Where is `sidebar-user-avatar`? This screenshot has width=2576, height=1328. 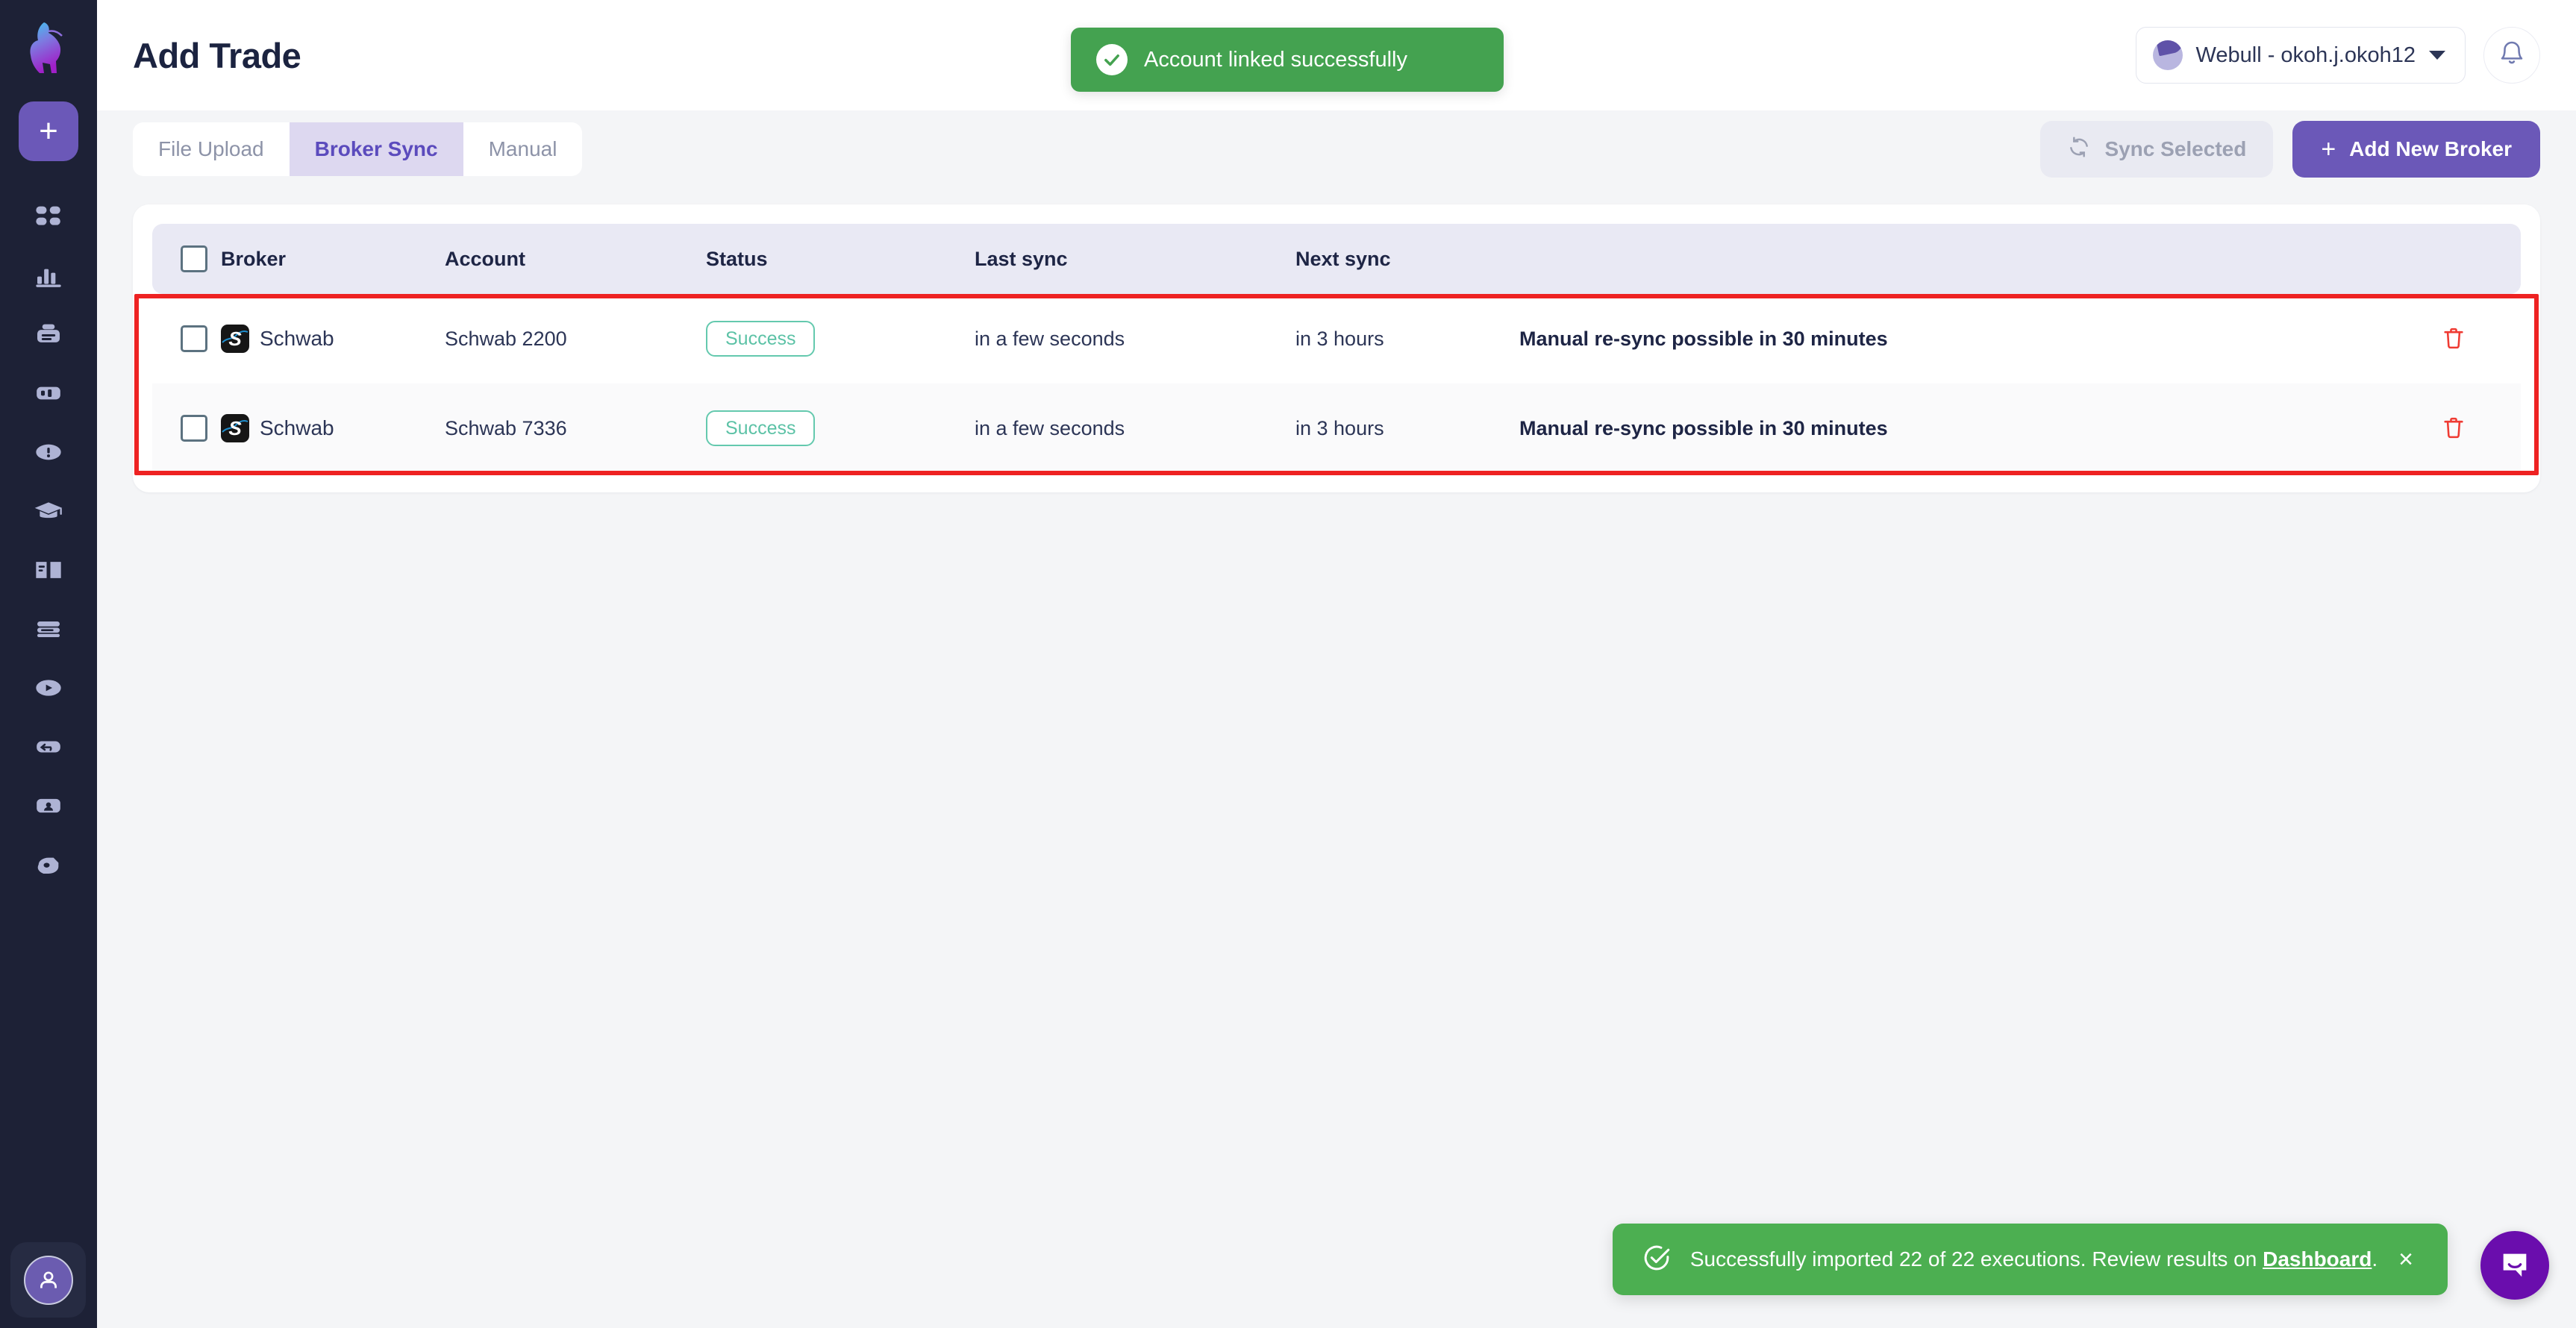 sidebar-user-avatar is located at coordinates (48, 1280).